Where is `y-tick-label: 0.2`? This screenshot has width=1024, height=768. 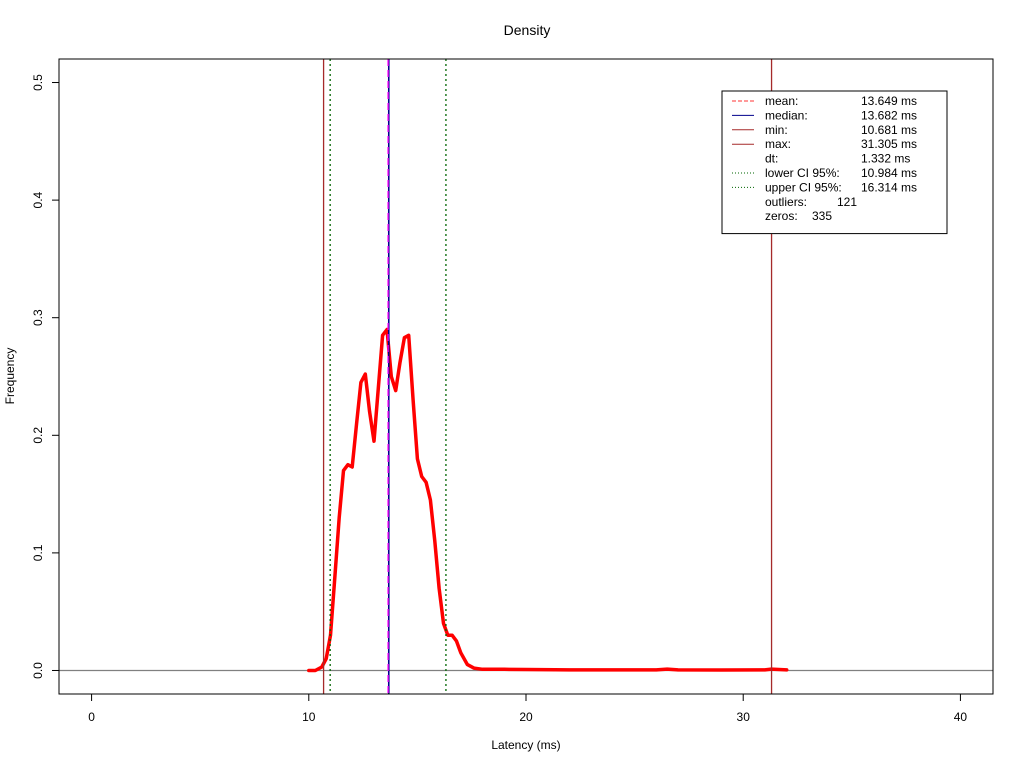 y-tick-label: 0.2 is located at coordinates (38, 435).